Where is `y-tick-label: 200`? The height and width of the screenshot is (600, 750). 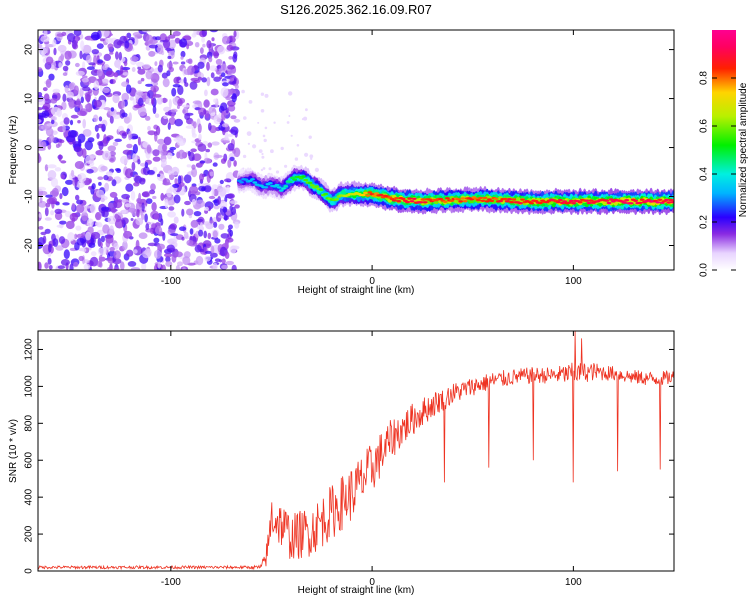 y-tick-label: 200 is located at coordinates (29, 533).